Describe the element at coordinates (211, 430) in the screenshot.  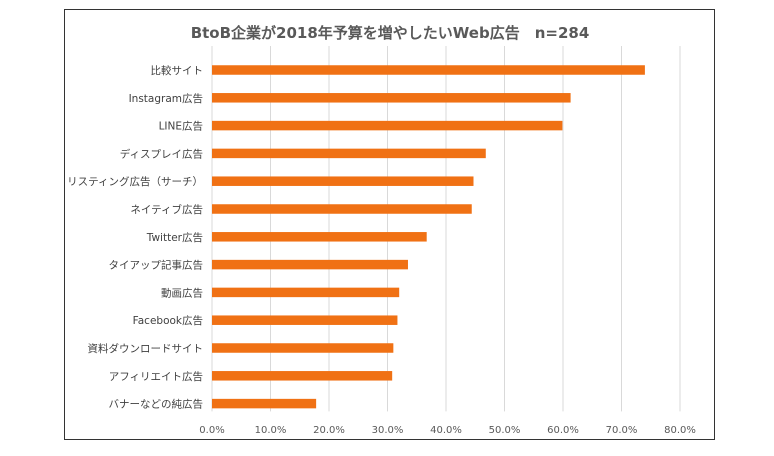
I see `x-tick-label: 0.0%` at that location.